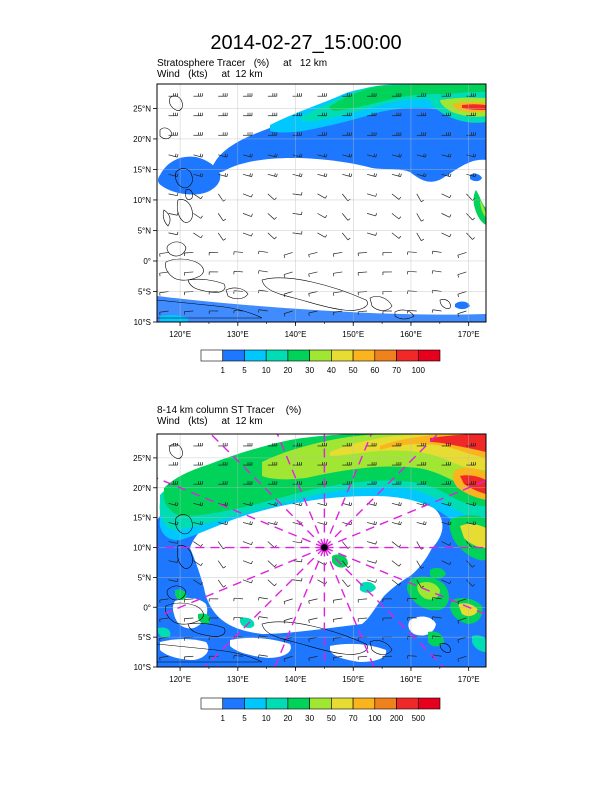  What do you see at coordinates (142, 139) in the screenshot?
I see `y-tick-label: 20°N` at bounding box center [142, 139].